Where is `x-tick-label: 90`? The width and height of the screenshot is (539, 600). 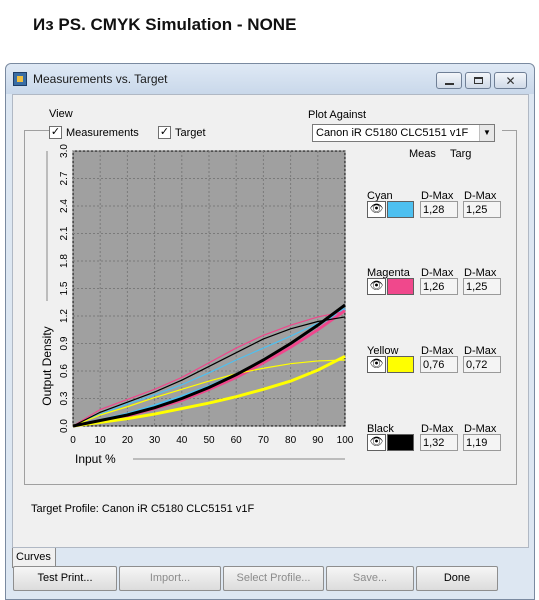 x-tick-label: 90 is located at coordinates (318, 440).